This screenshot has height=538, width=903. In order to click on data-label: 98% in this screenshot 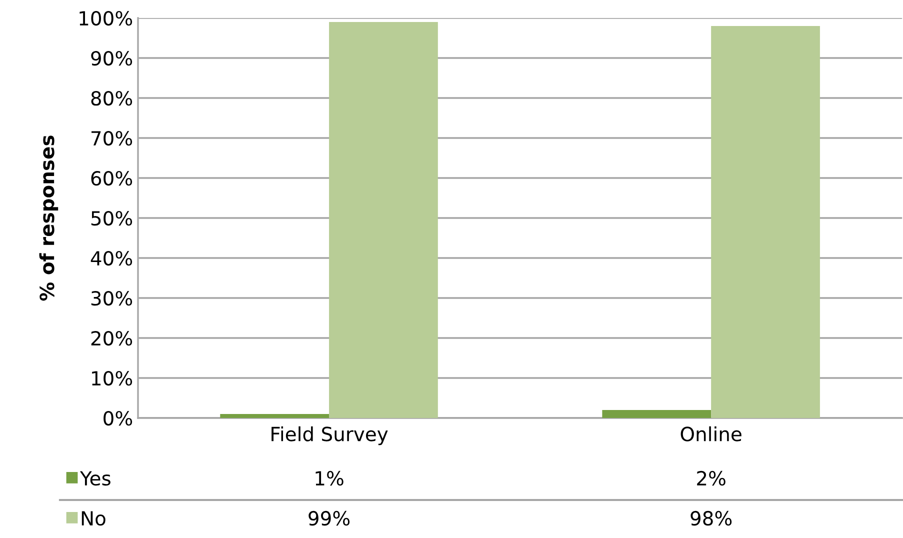, I will do `click(711, 518)`.